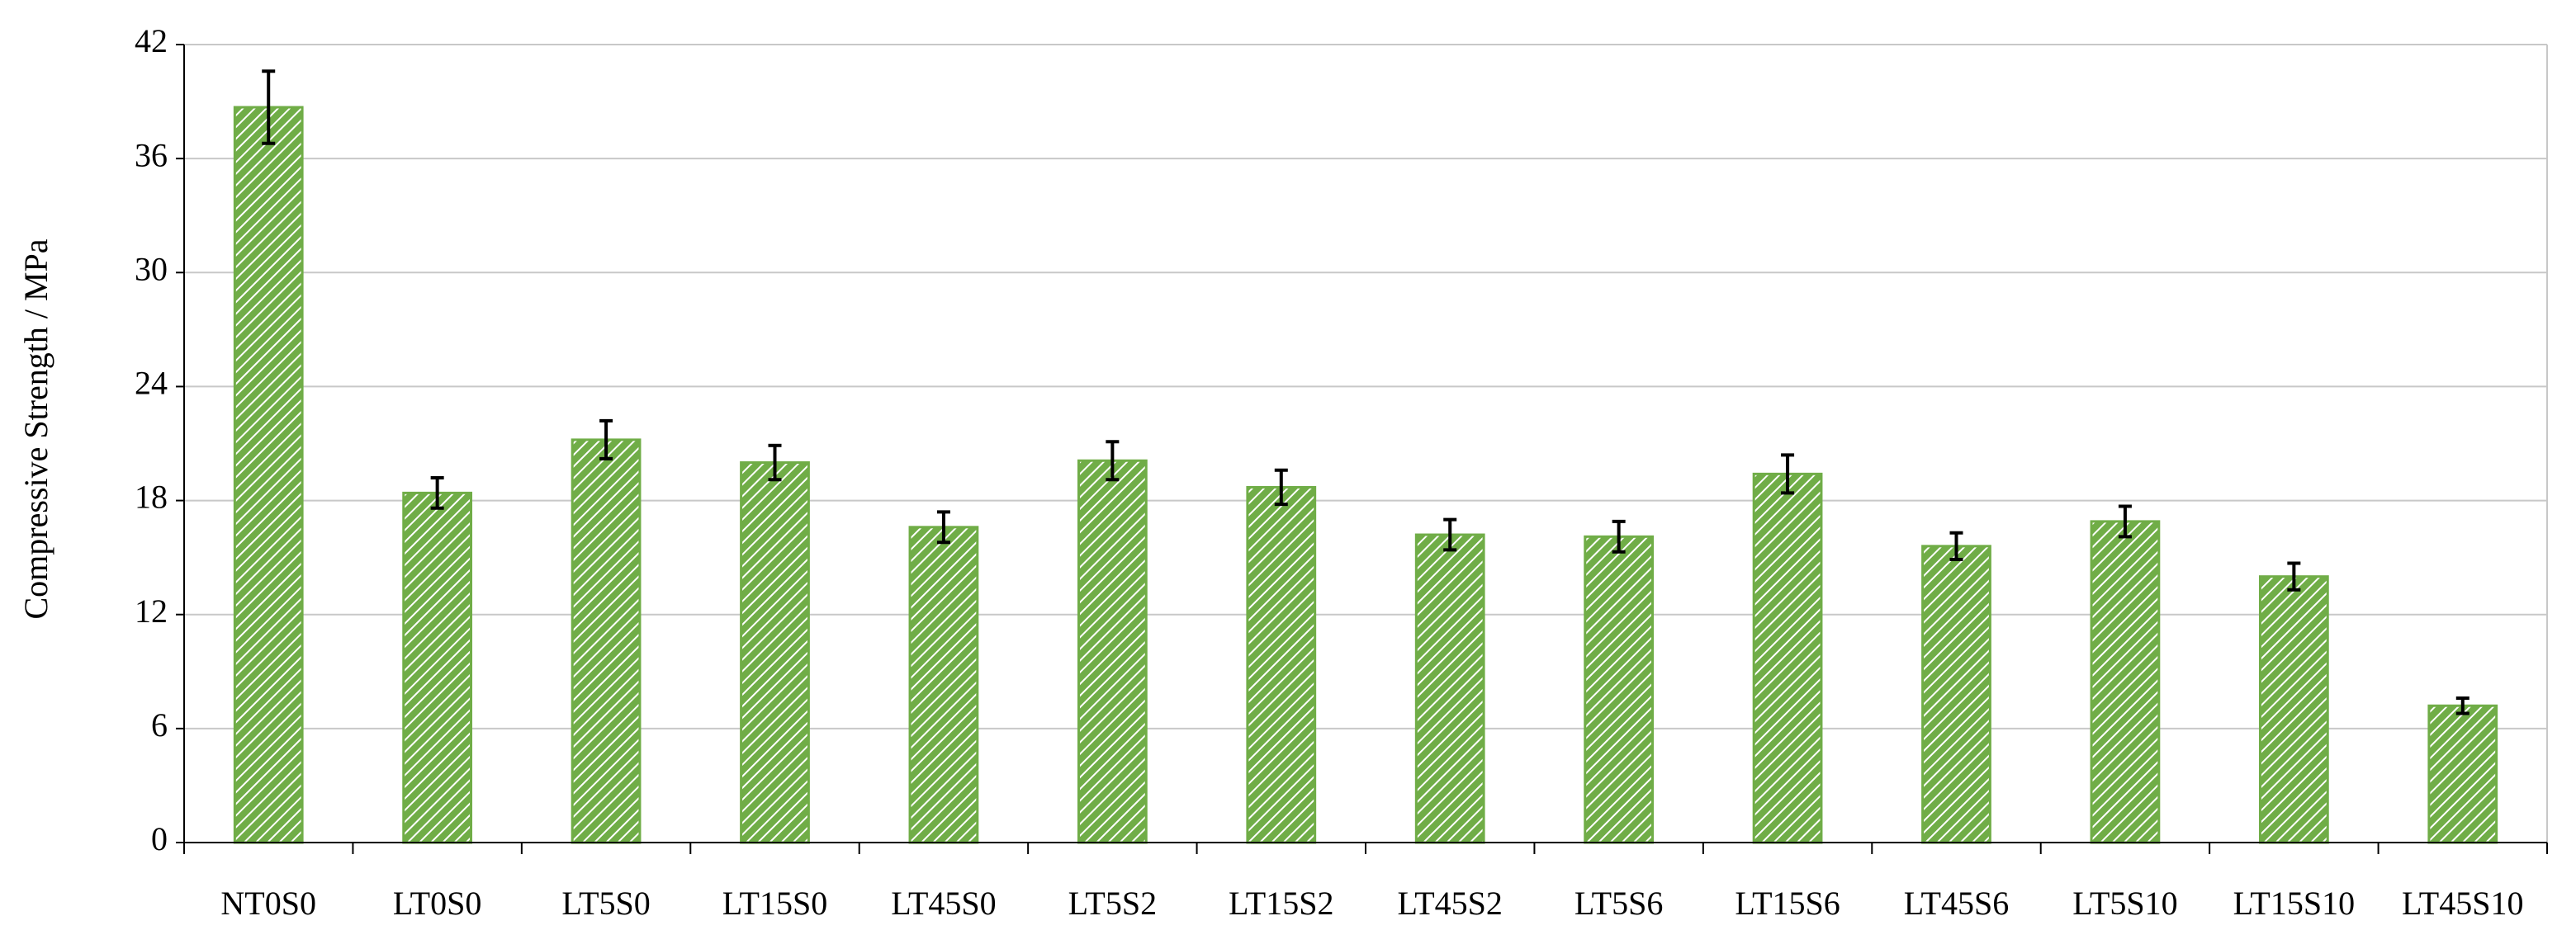 The height and width of the screenshot is (949, 2576). Describe the element at coordinates (151, 611) in the screenshot. I see `y-tick-label: 12` at that location.